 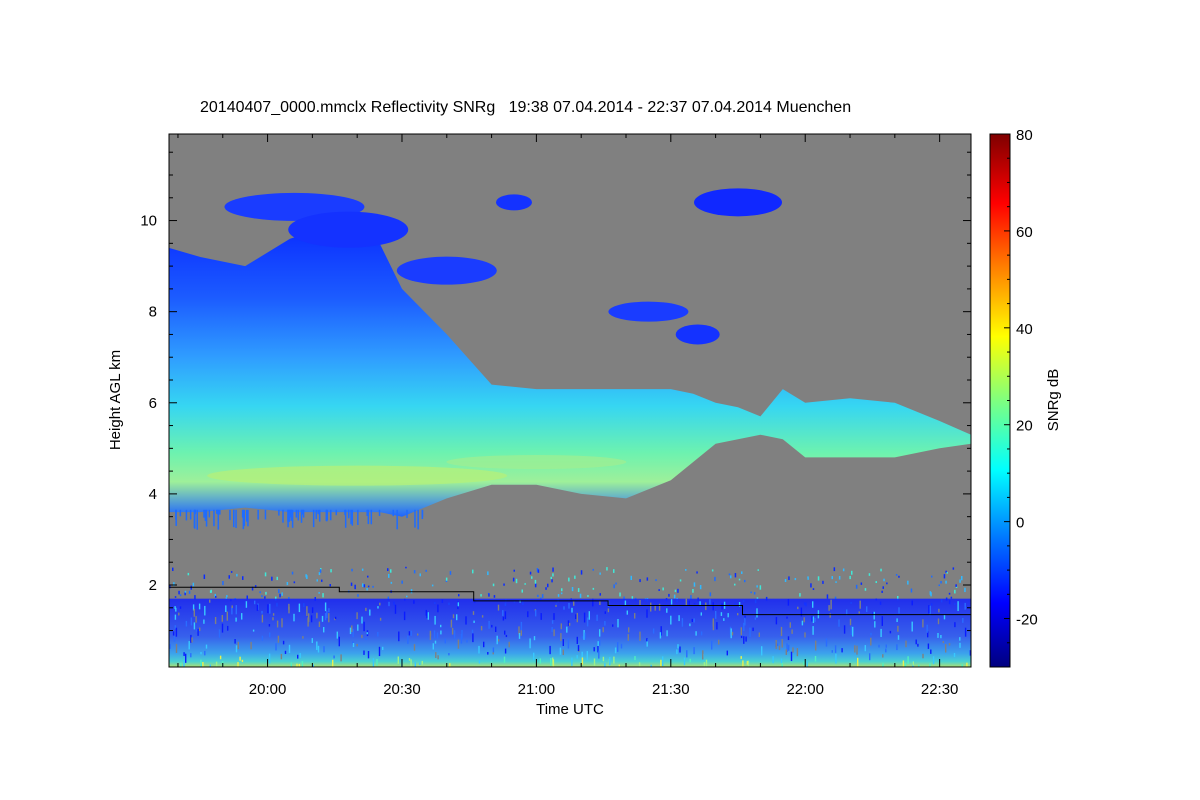 I want to click on boundary-layer-echoes, so click(x=570, y=632).